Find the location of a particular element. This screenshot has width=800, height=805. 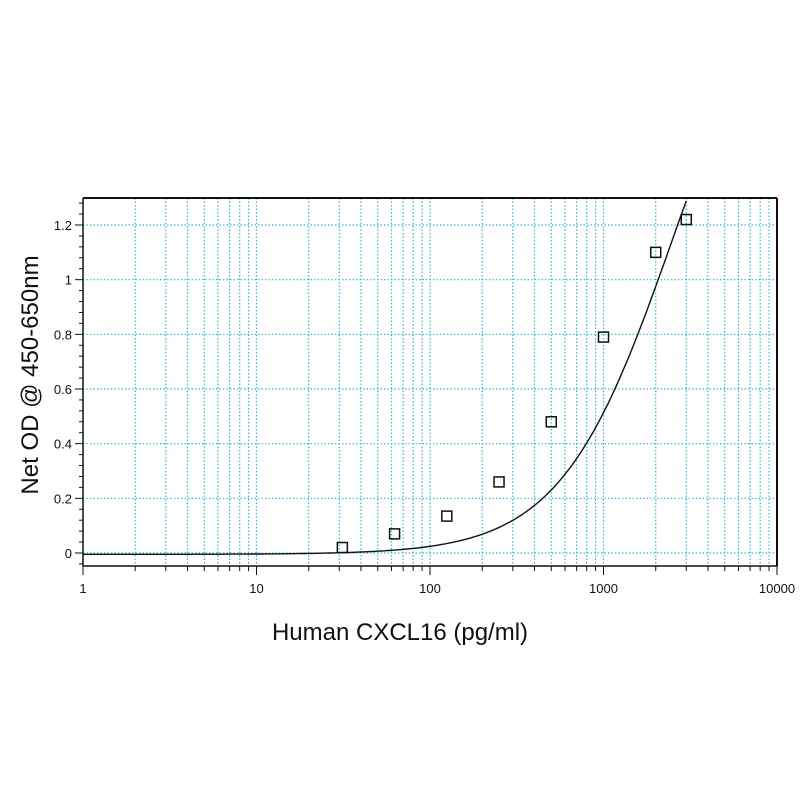

x-tick-label: 100 is located at coordinates (430, 588).